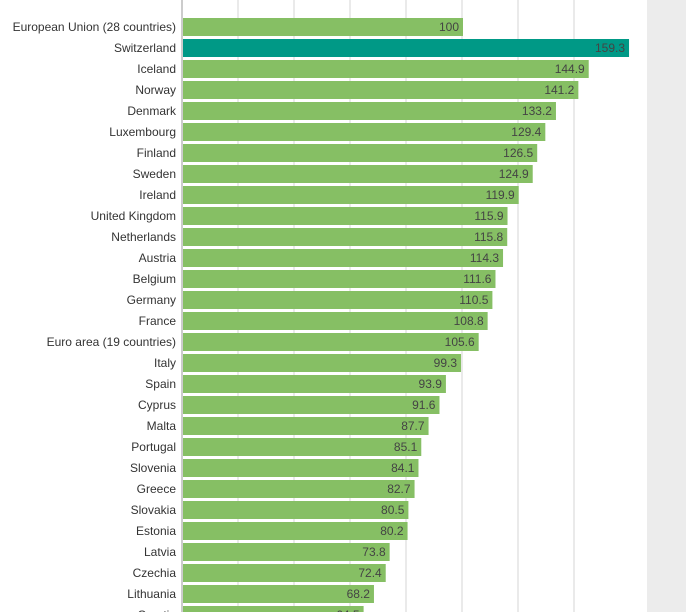 This screenshot has height=612, width=686. Describe the element at coordinates (348, 610) in the screenshot. I see `bar-value-label: 64.5` at that location.